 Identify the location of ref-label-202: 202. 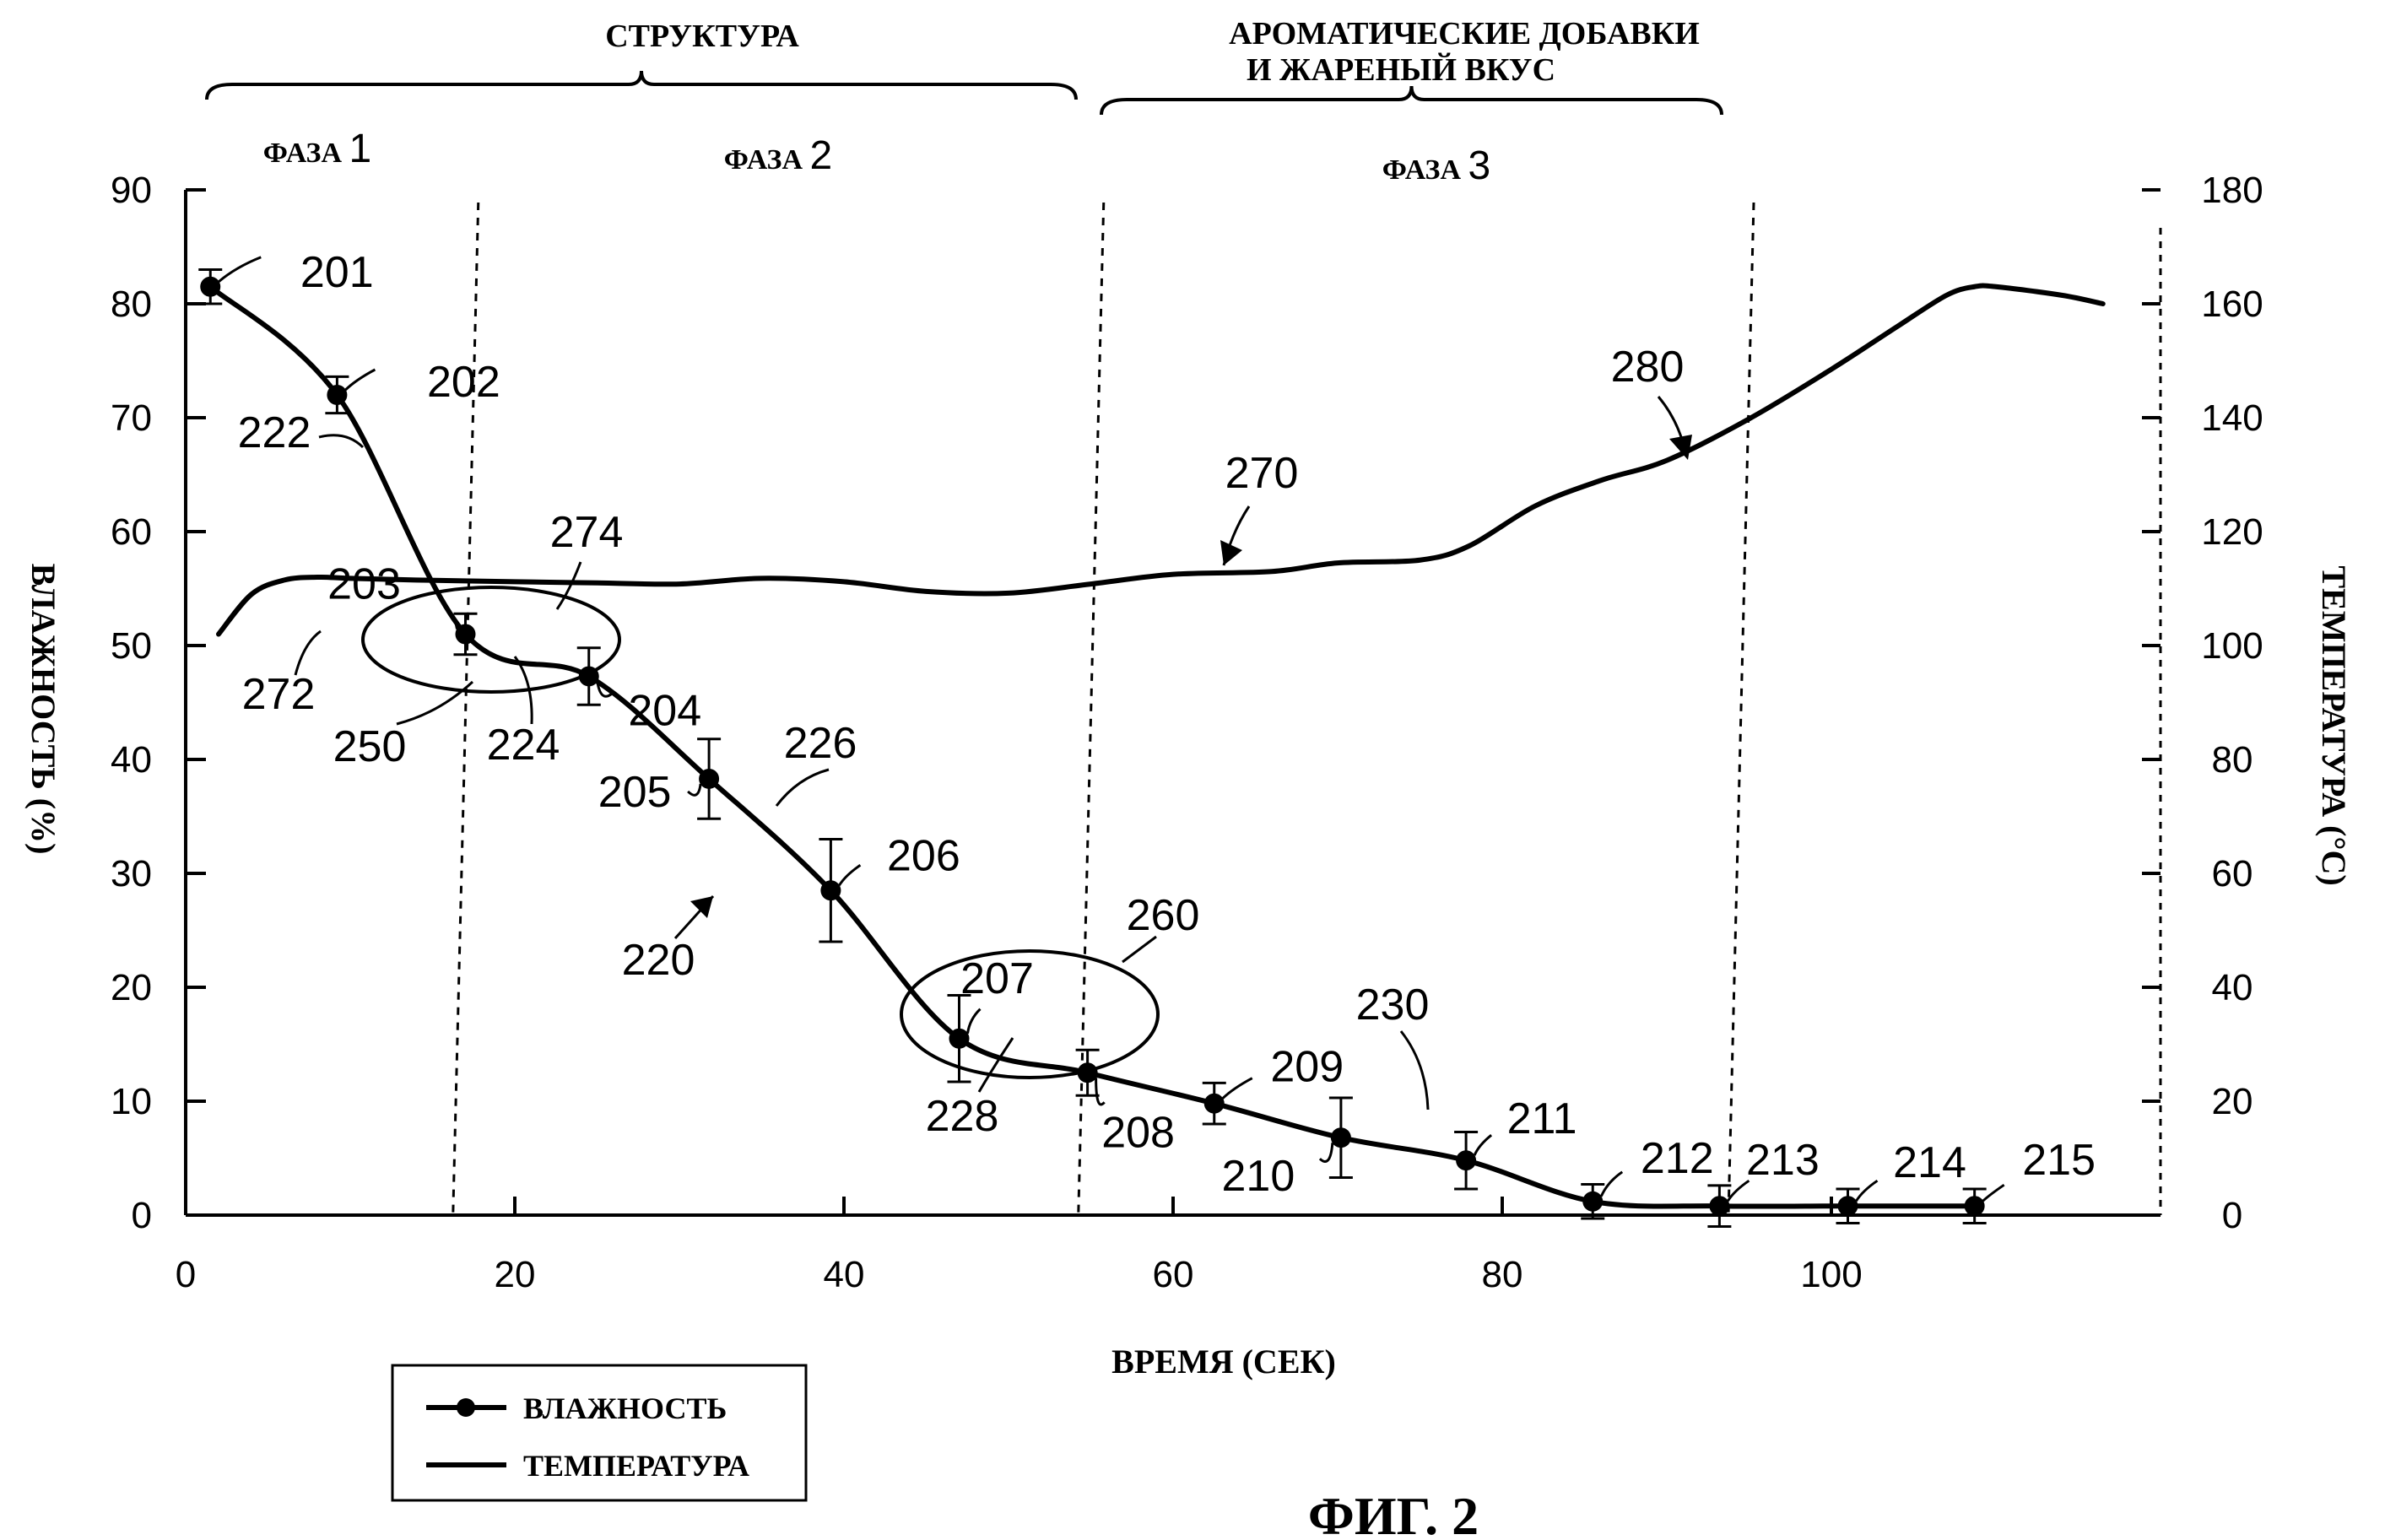
(463, 382).